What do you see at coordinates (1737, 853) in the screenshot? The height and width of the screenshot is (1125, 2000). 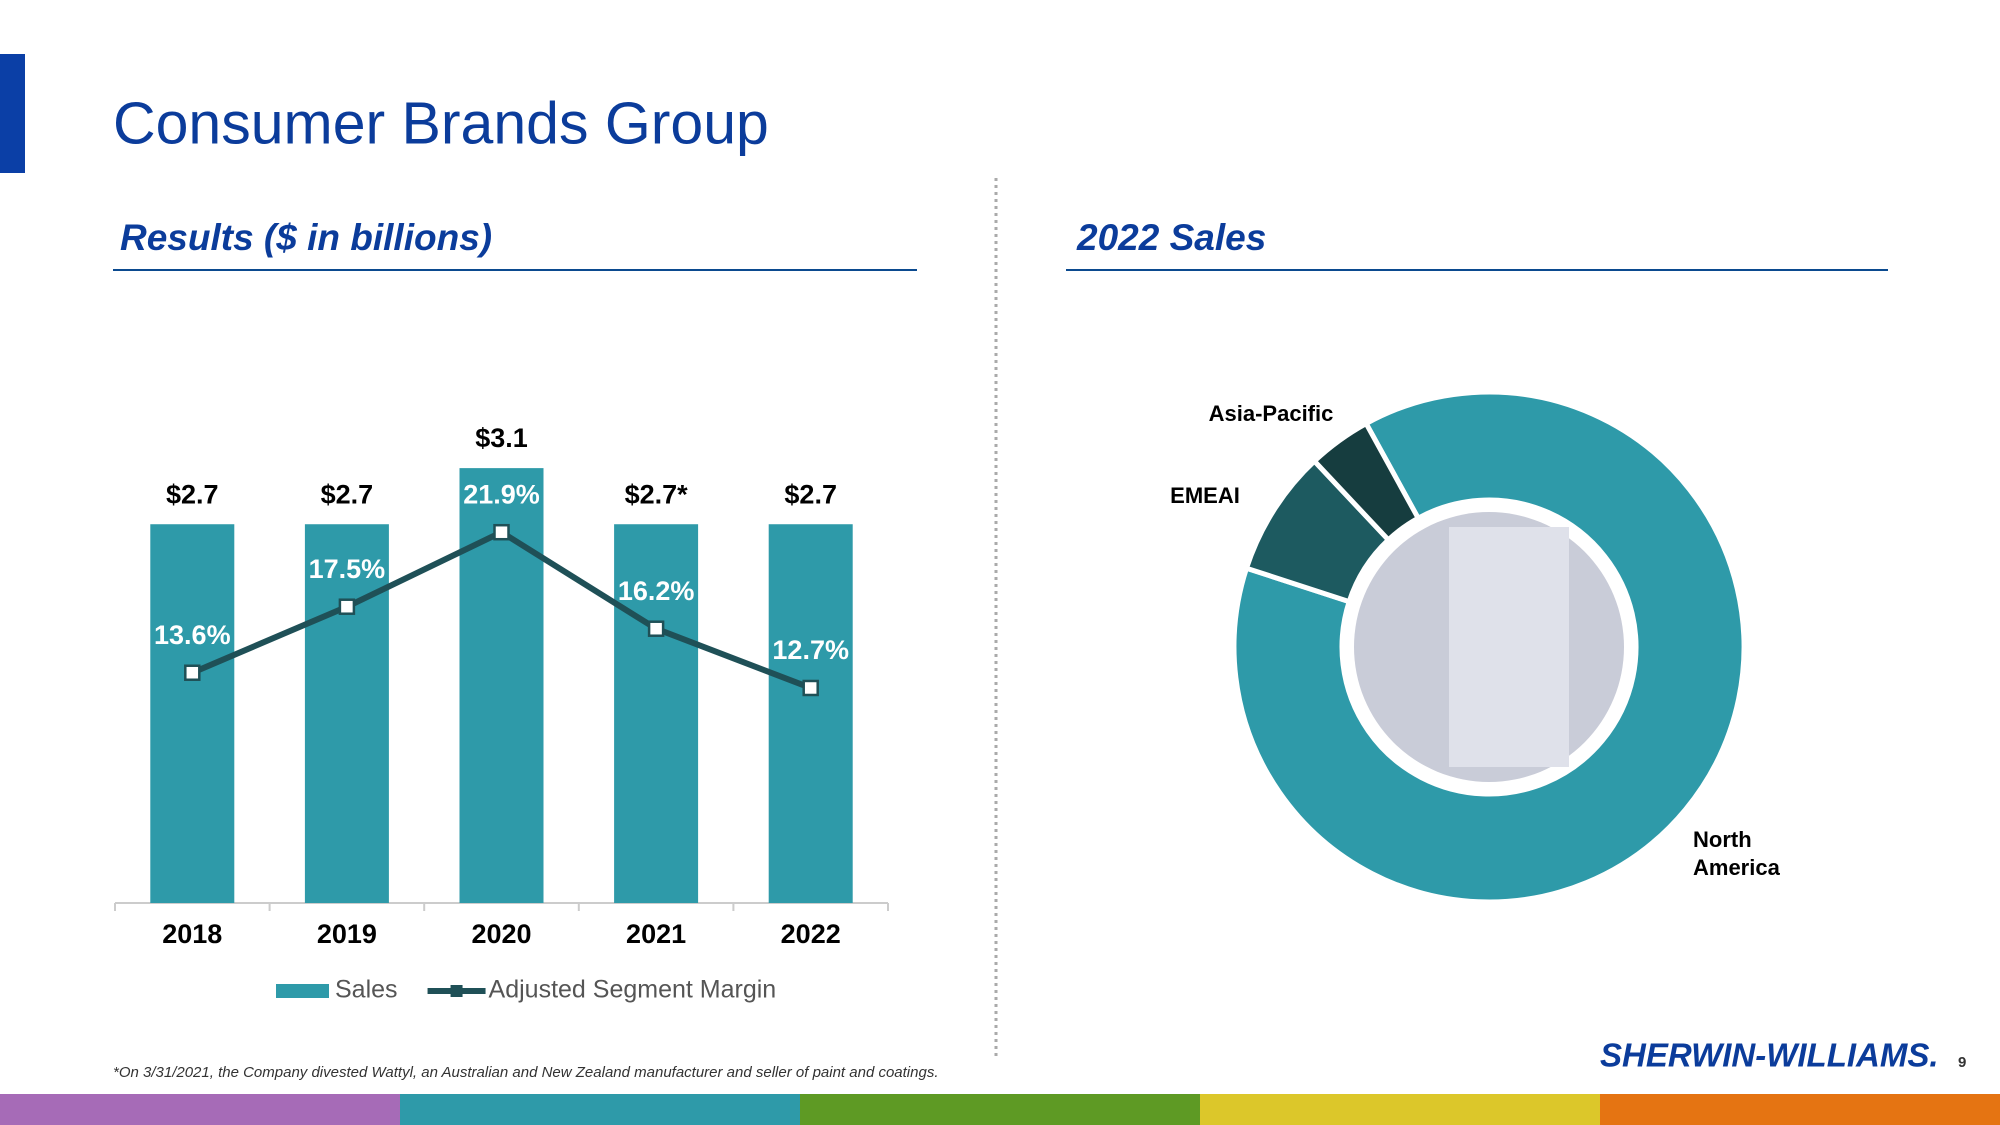 I see `slice-label: North America` at bounding box center [1737, 853].